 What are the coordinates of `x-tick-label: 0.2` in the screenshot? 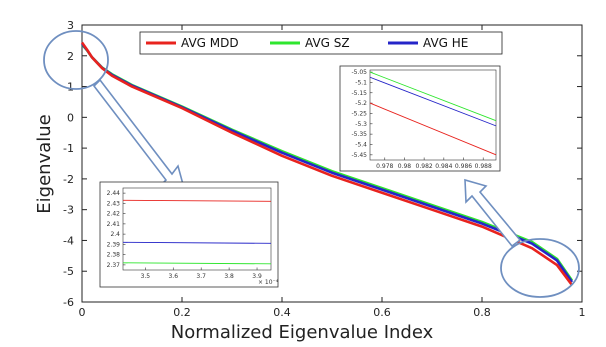 It's located at (182, 312).